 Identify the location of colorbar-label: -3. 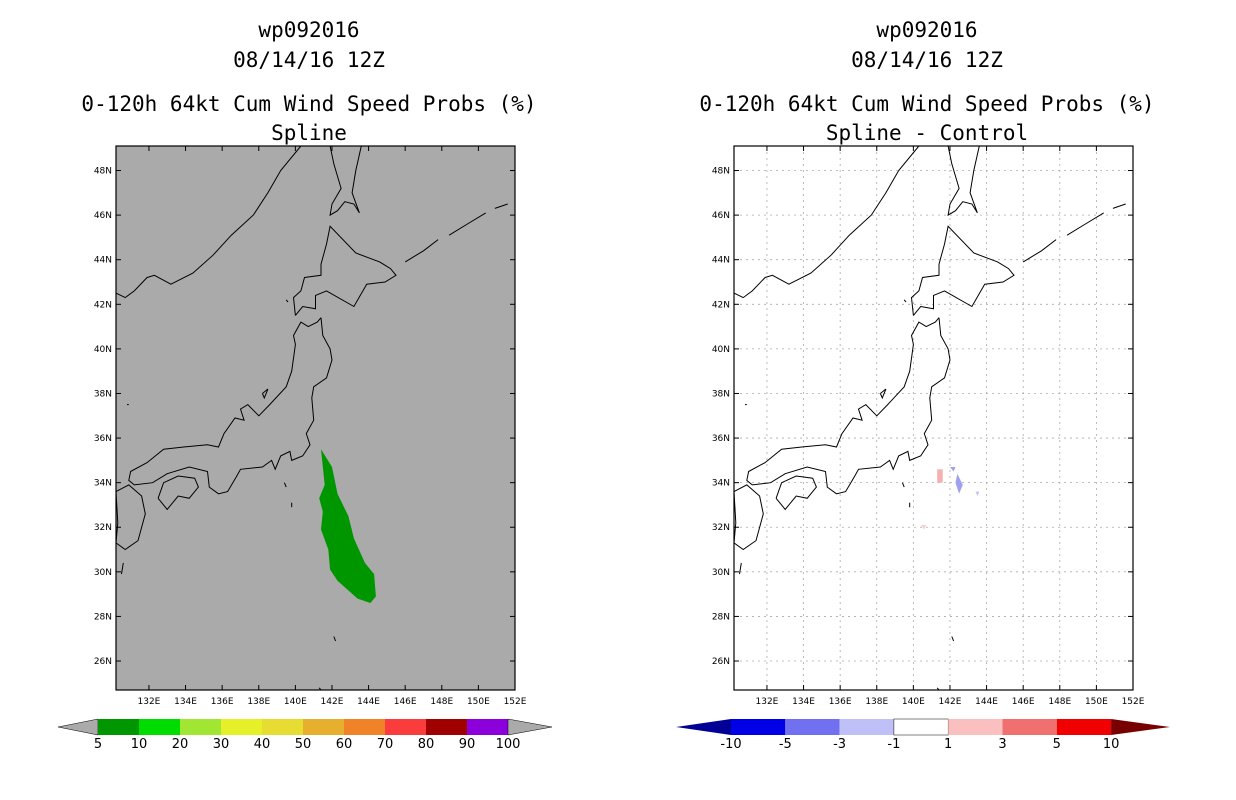
(839, 744).